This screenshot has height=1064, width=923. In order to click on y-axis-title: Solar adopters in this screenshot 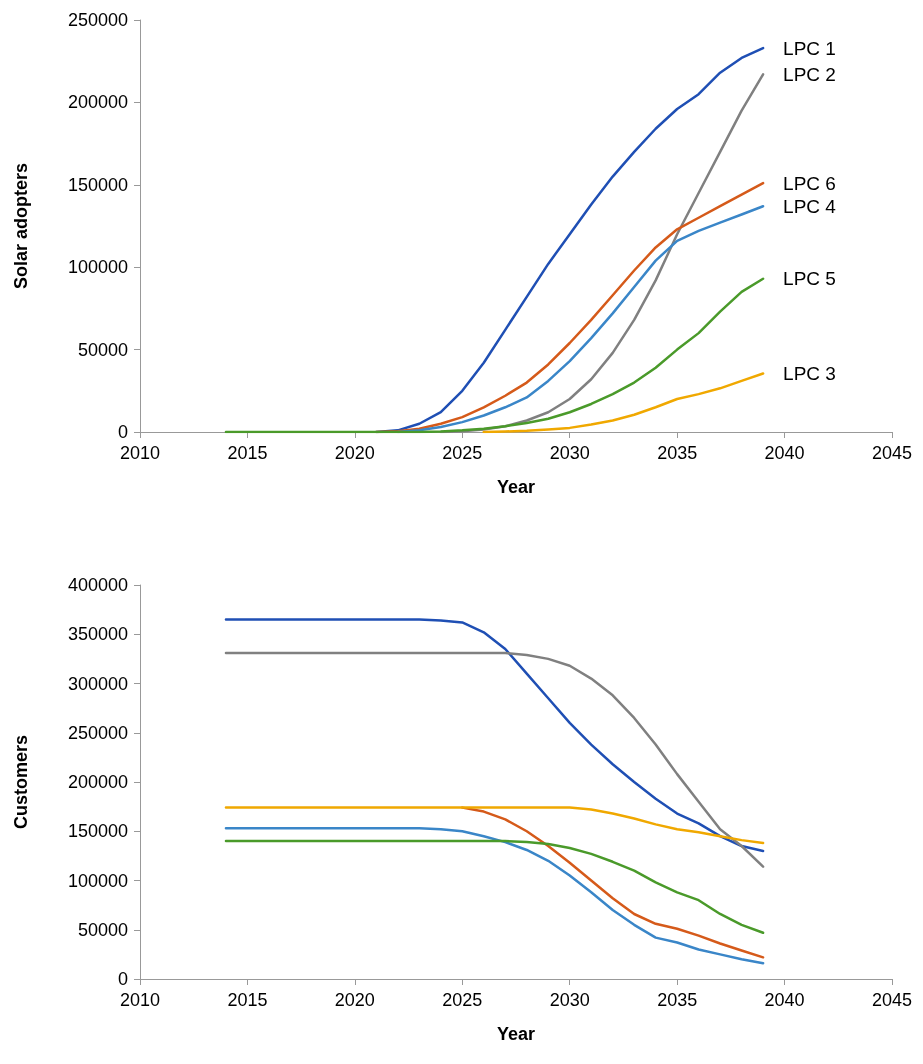, I will do `click(21, 226)`.